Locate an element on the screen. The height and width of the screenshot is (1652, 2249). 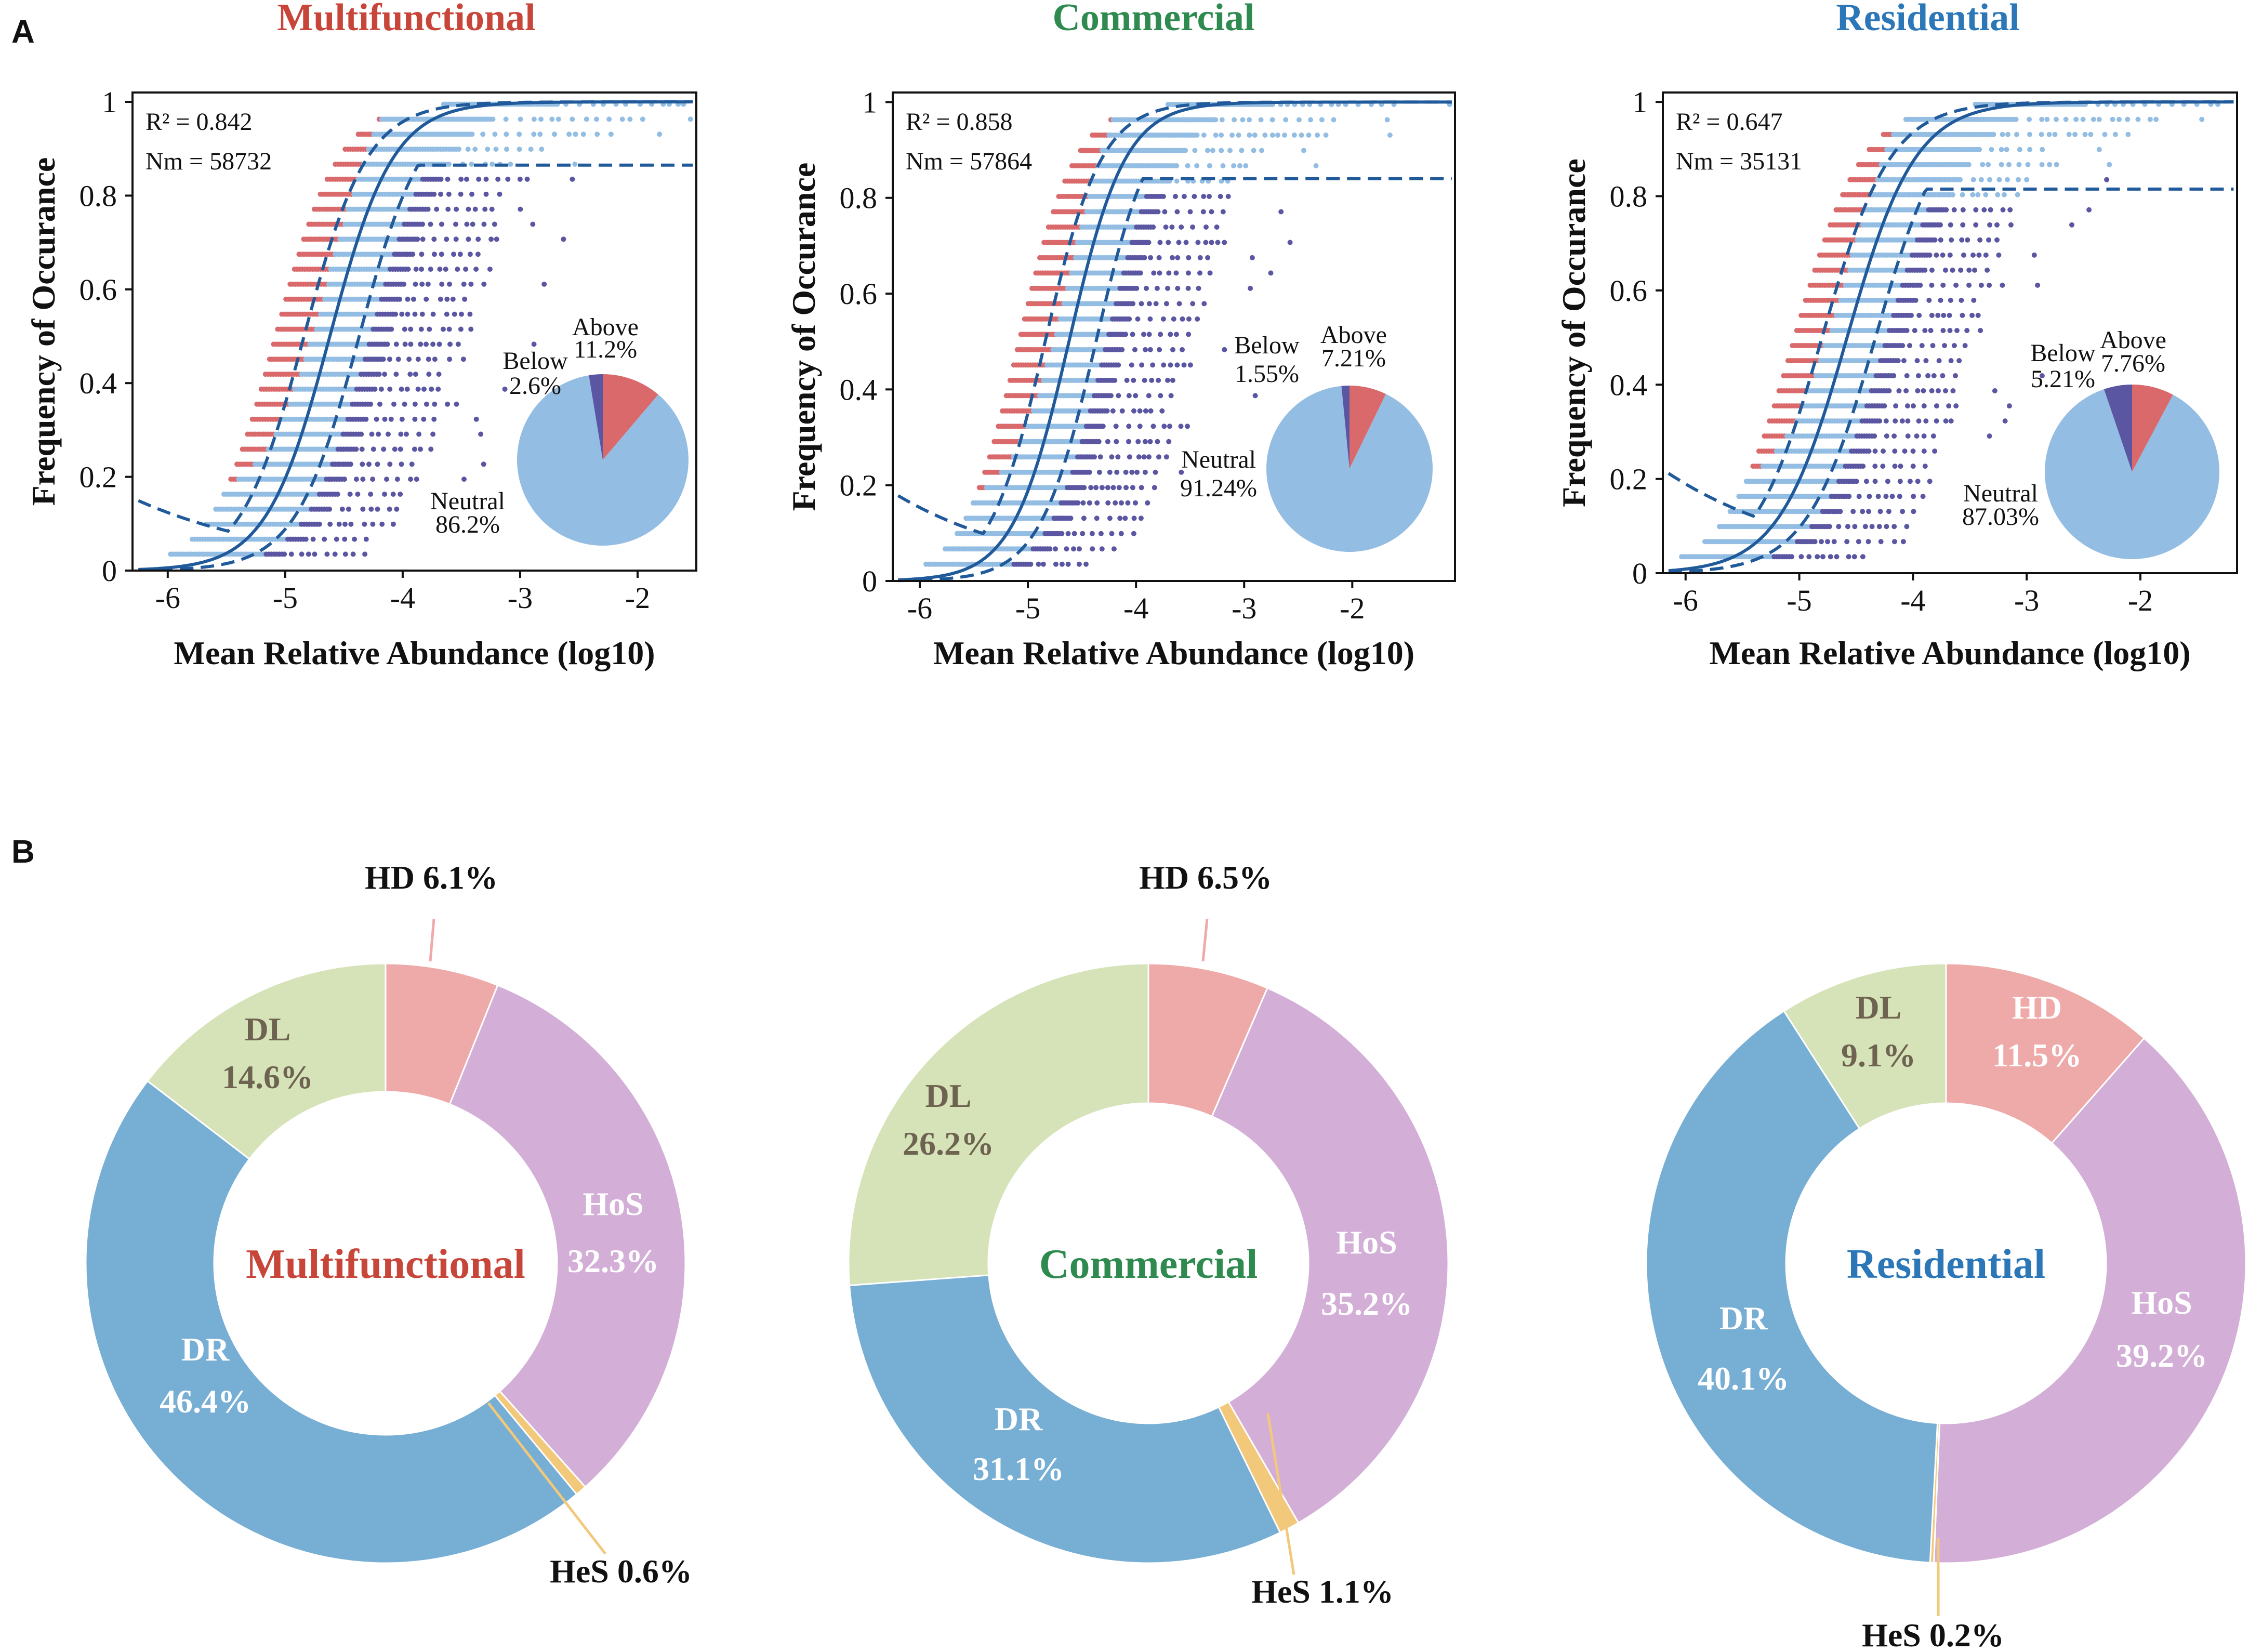
nm-text: Nm = 58732 is located at coordinates (208, 161).